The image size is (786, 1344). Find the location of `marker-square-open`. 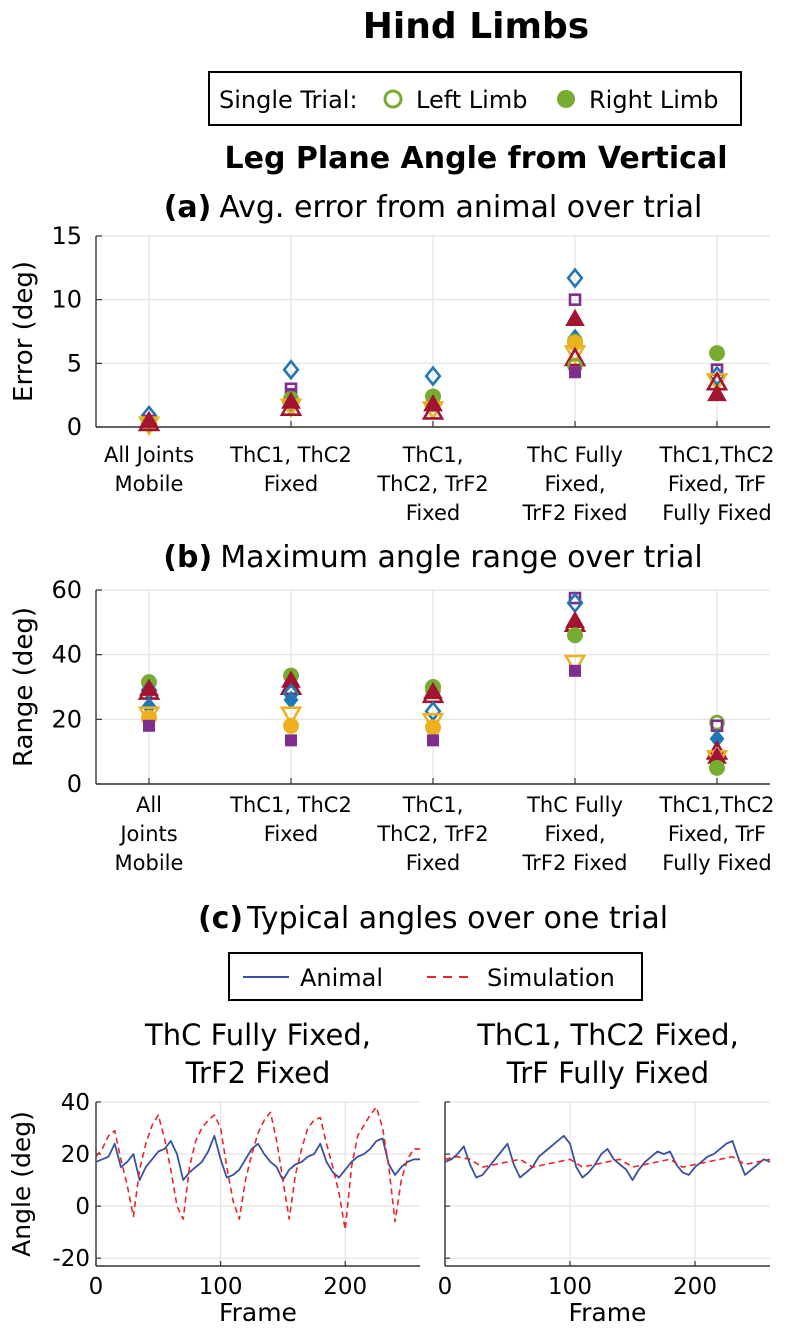

marker-square-open is located at coordinates (575, 299).